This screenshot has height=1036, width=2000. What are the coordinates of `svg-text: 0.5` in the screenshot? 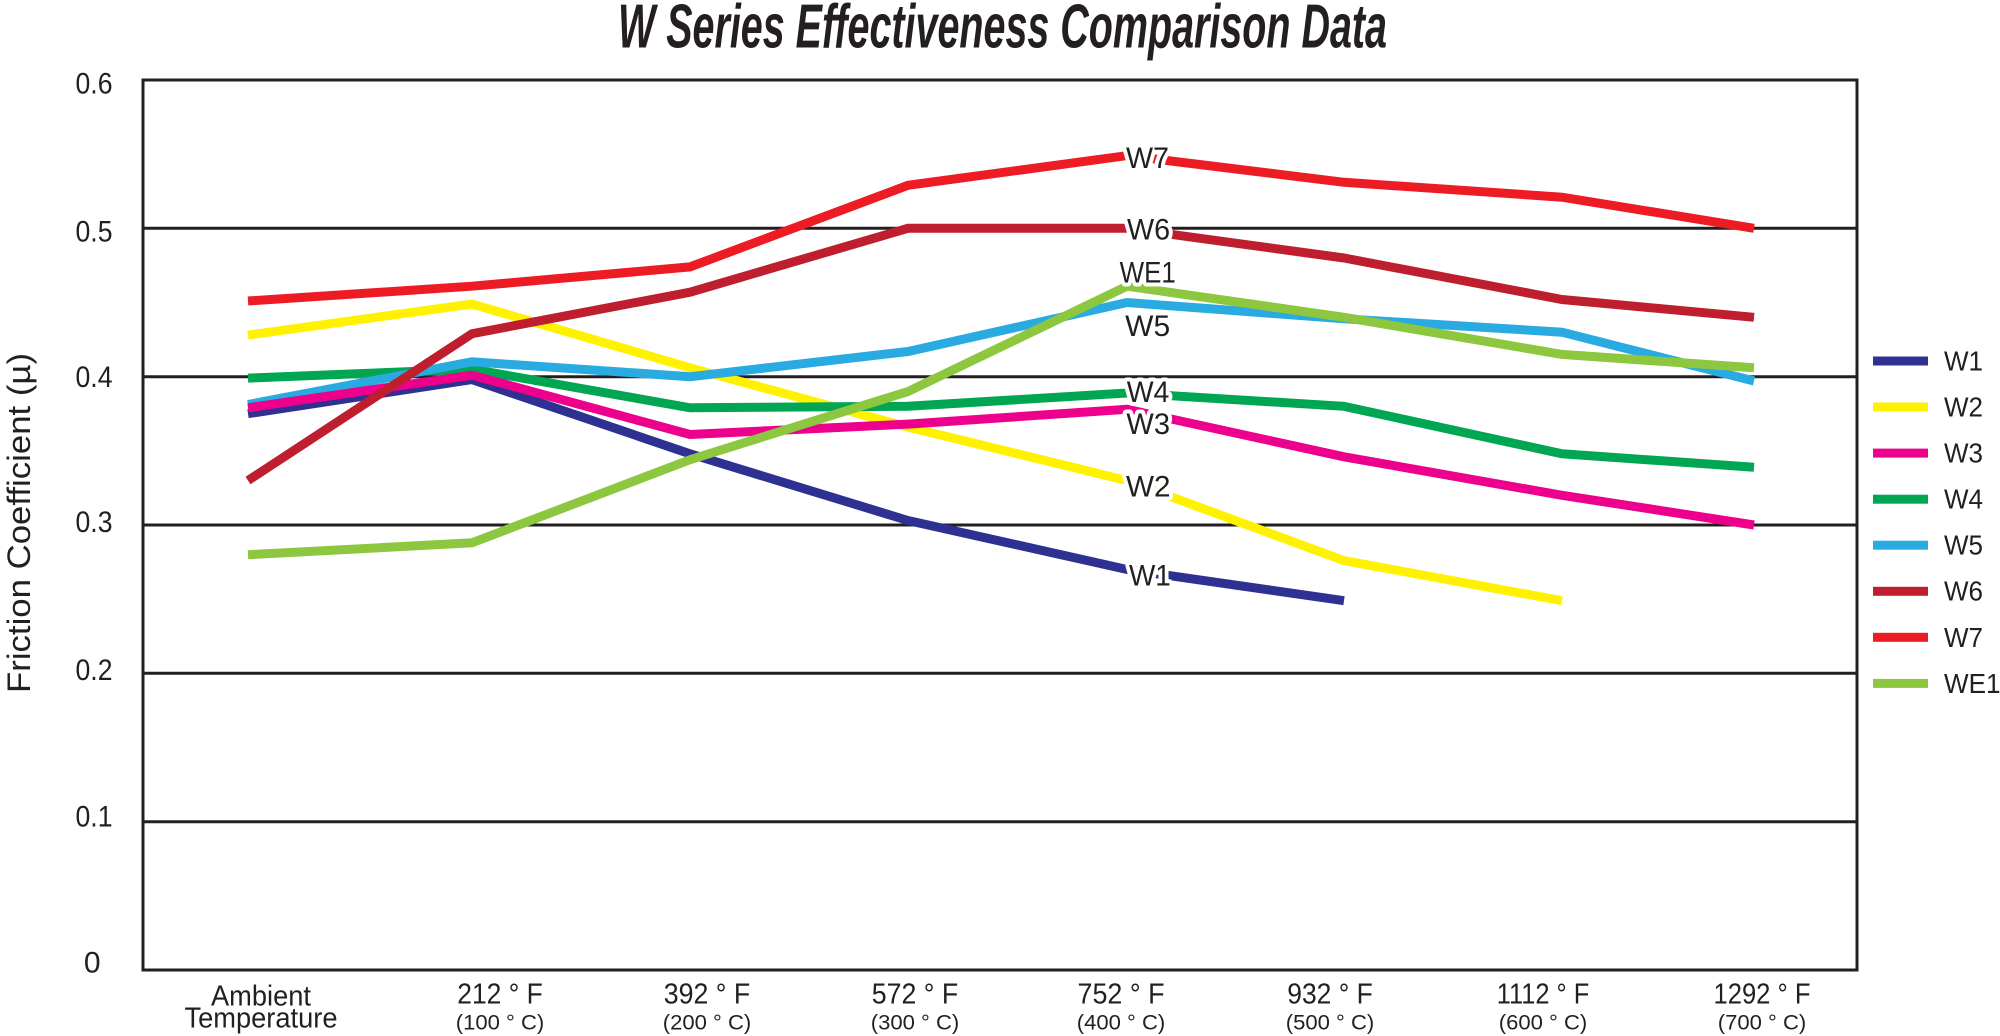 It's located at (94, 232).